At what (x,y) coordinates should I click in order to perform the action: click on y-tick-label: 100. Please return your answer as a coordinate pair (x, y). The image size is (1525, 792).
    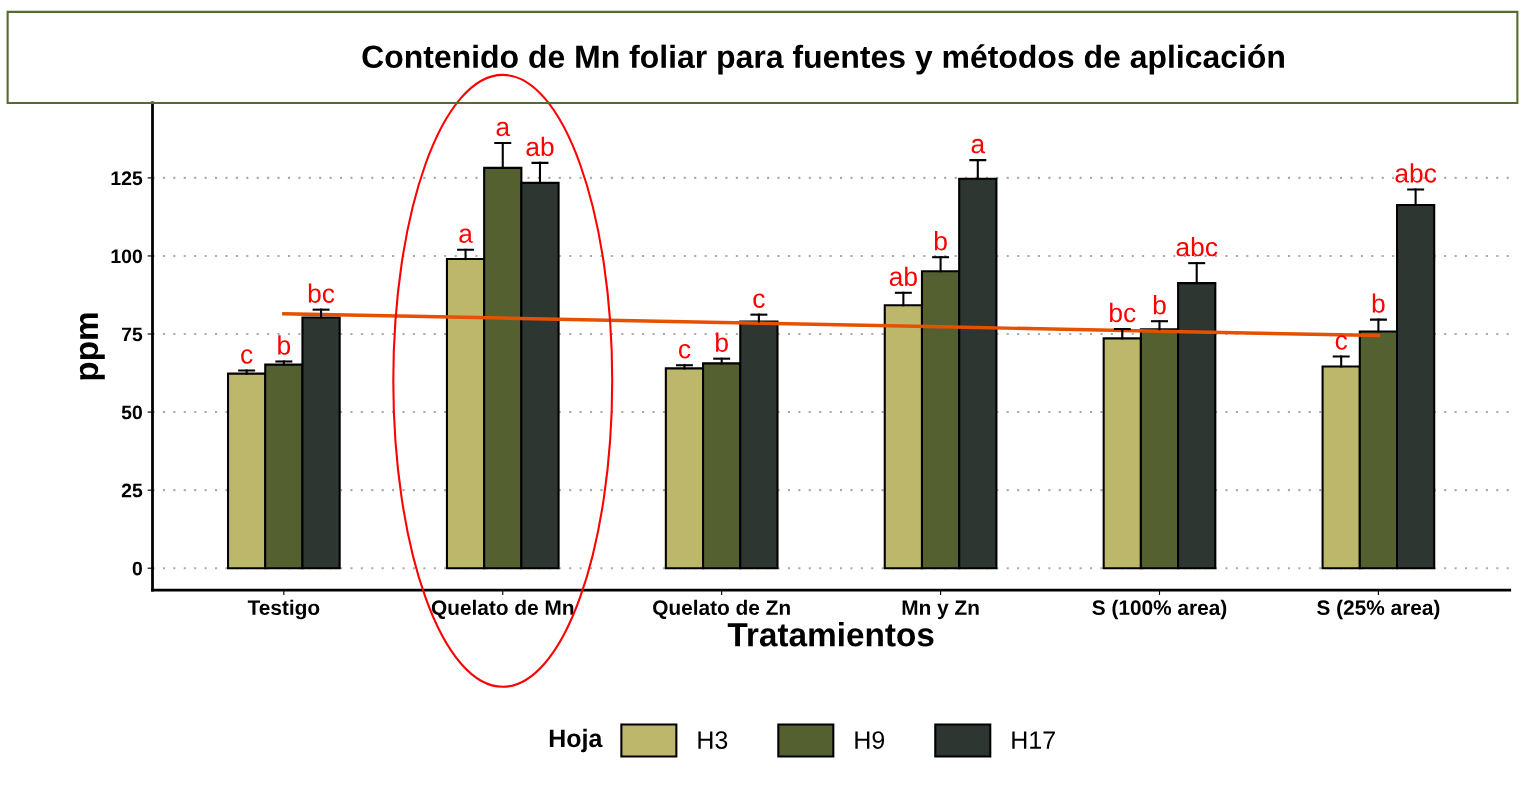
    Looking at the image, I should click on (126, 256).